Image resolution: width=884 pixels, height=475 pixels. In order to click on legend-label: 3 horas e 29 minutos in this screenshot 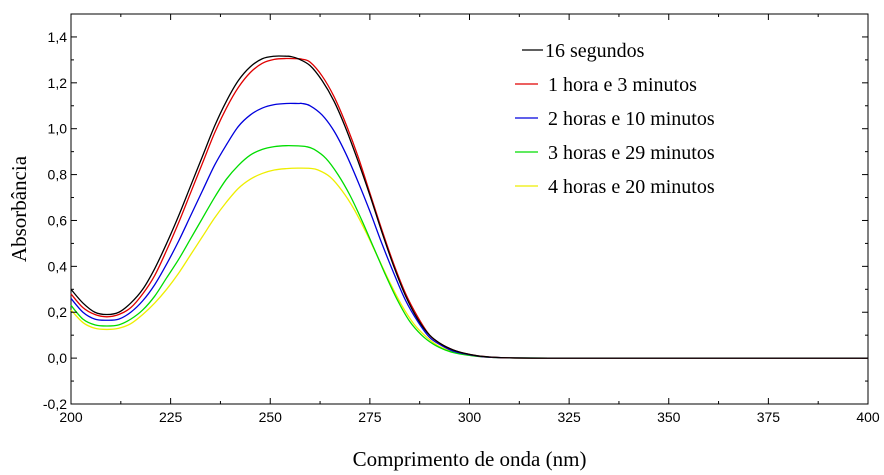, I will do `click(631, 153)`.